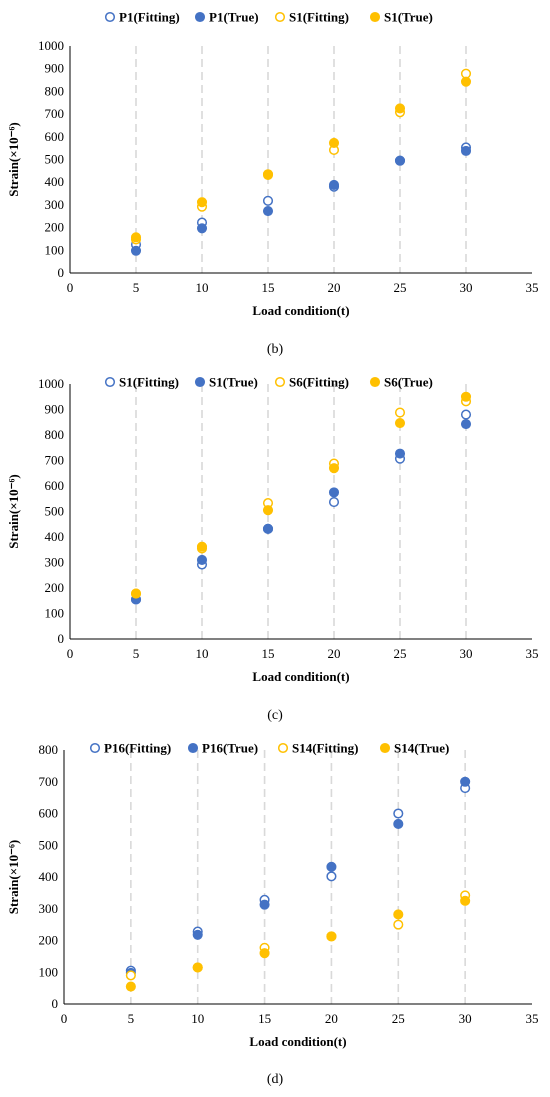 The width and height of the screenshot is (550, 1097). What do you see at coordinates (275, 349) in the screenshot?
I see `panel-label: (b)` at bounding box center [275, 349].